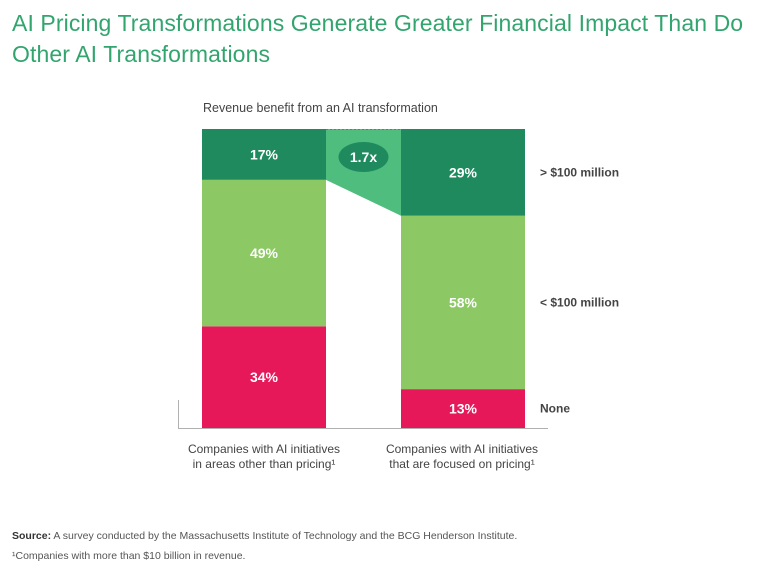  I want to click on data-label: 17%, so click(264, 154).